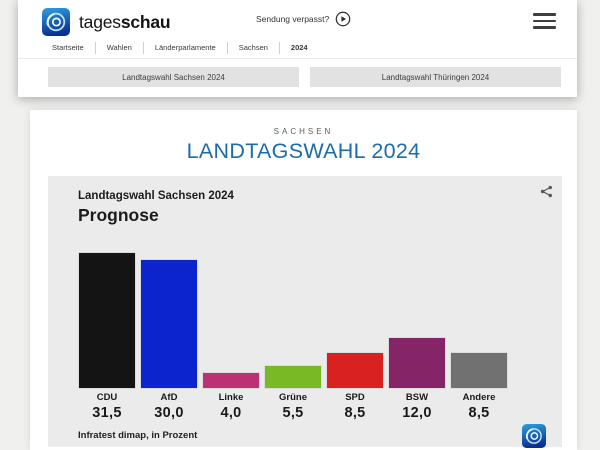 This screenshot has height=450, width=600. Describe the element at coordinates (534, 436) in the screenshot. I see `tagesschau-watermark-icon` at that location.